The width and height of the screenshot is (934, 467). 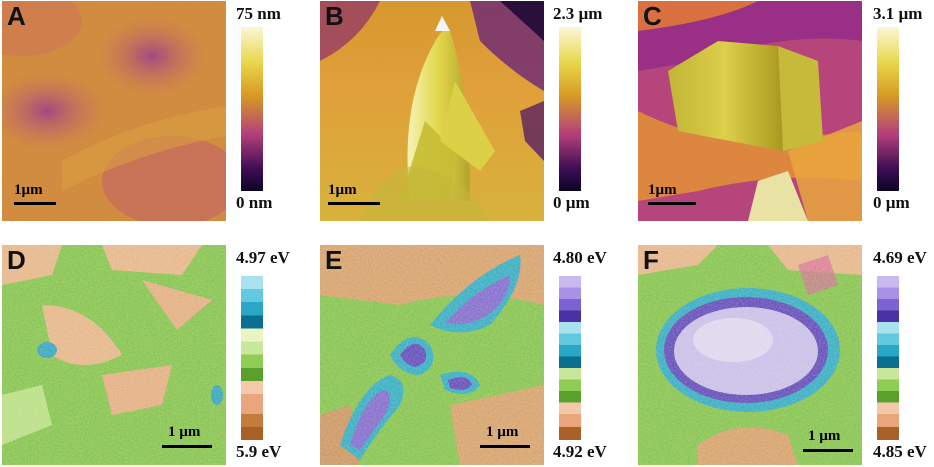 I want to click on colorbar-d, so click(x=252, y=358).